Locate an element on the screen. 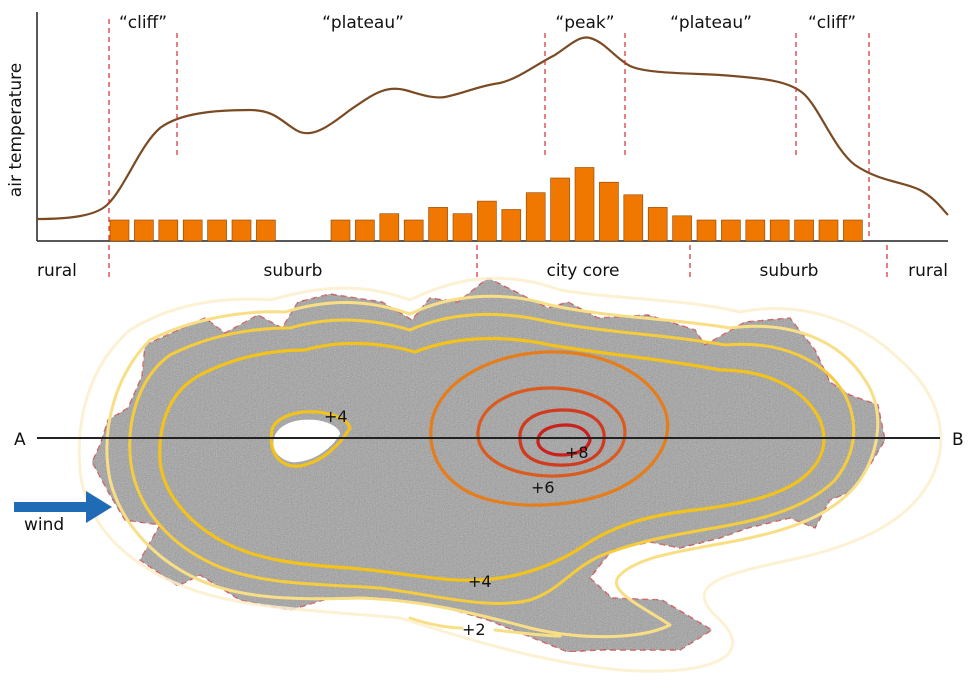  transect-label-b: B is located at coordinates (958, 440).